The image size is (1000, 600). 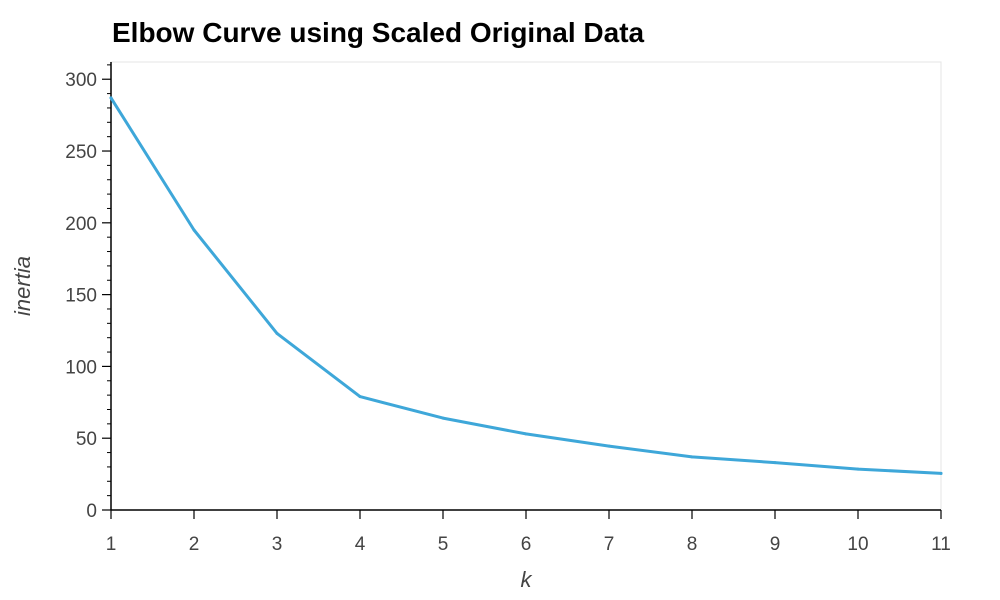 I want to click on x-tick-label: 11, so click(x=941, y=544).